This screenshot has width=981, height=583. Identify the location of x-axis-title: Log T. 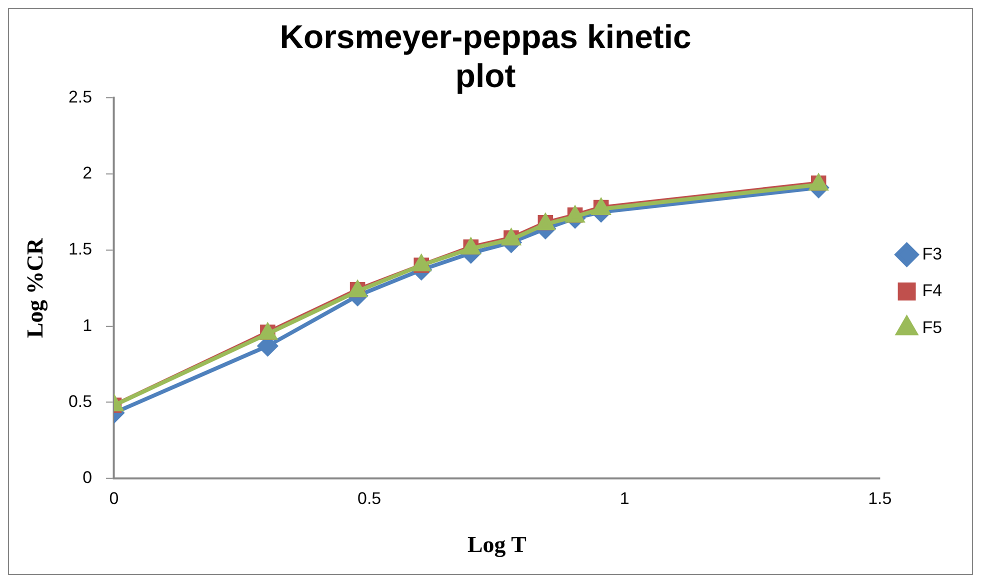
(497, 545).